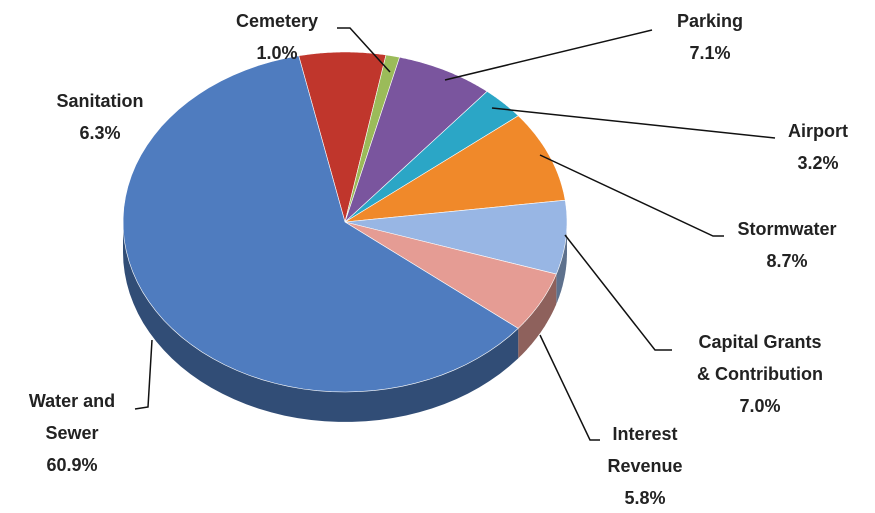 The width and height of the screenshot is (875, 513). I want to click on label-line: Parking, so click(710, 21).